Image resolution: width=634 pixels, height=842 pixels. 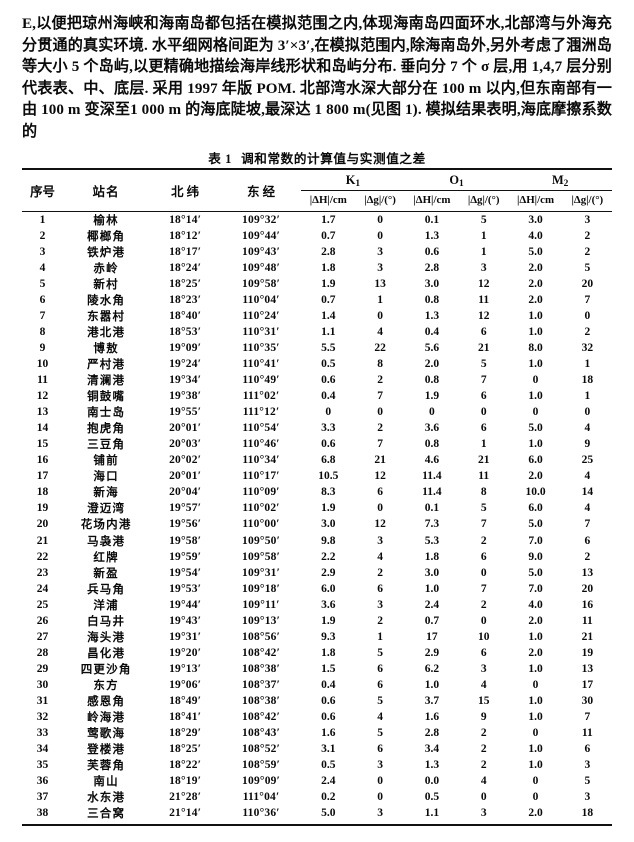 What do you see at coordinates (106, 798) in the screenshot?
I see `cell-station: 水东港` at bounding box center [106, 798].